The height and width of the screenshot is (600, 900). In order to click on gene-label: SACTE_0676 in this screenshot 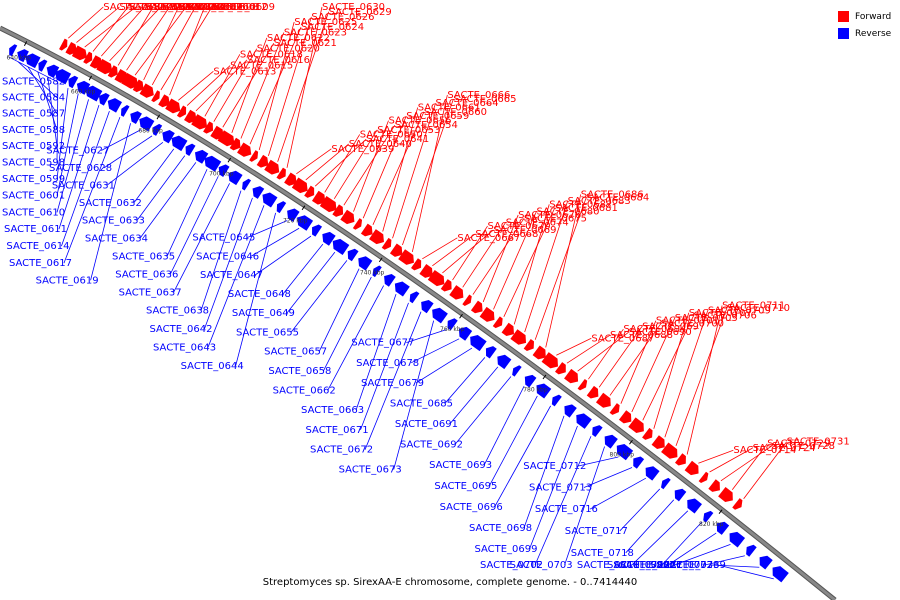, I will do `click(549, 215)`.